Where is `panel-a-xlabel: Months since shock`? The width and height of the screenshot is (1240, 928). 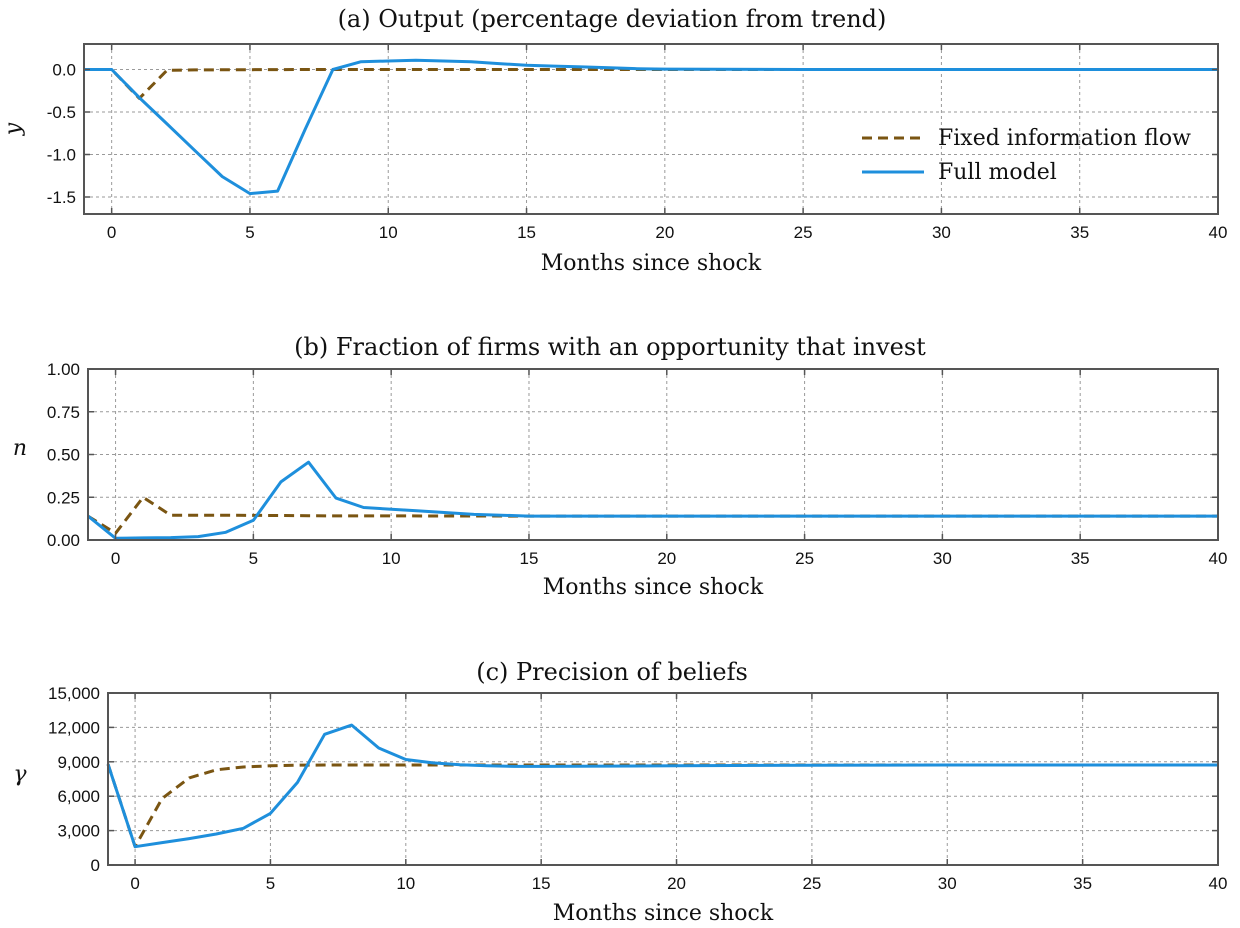 panel-a-xlabel: Months since shock is located at coordinates (651, 263).